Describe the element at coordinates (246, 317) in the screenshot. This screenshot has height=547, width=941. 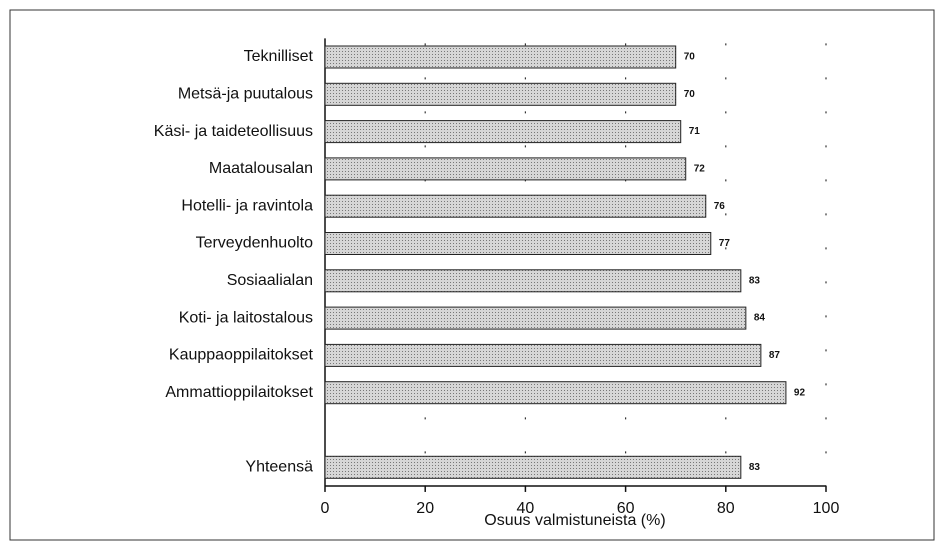
I see `y-tick-label: Koti- ja laitostalous` at that location.